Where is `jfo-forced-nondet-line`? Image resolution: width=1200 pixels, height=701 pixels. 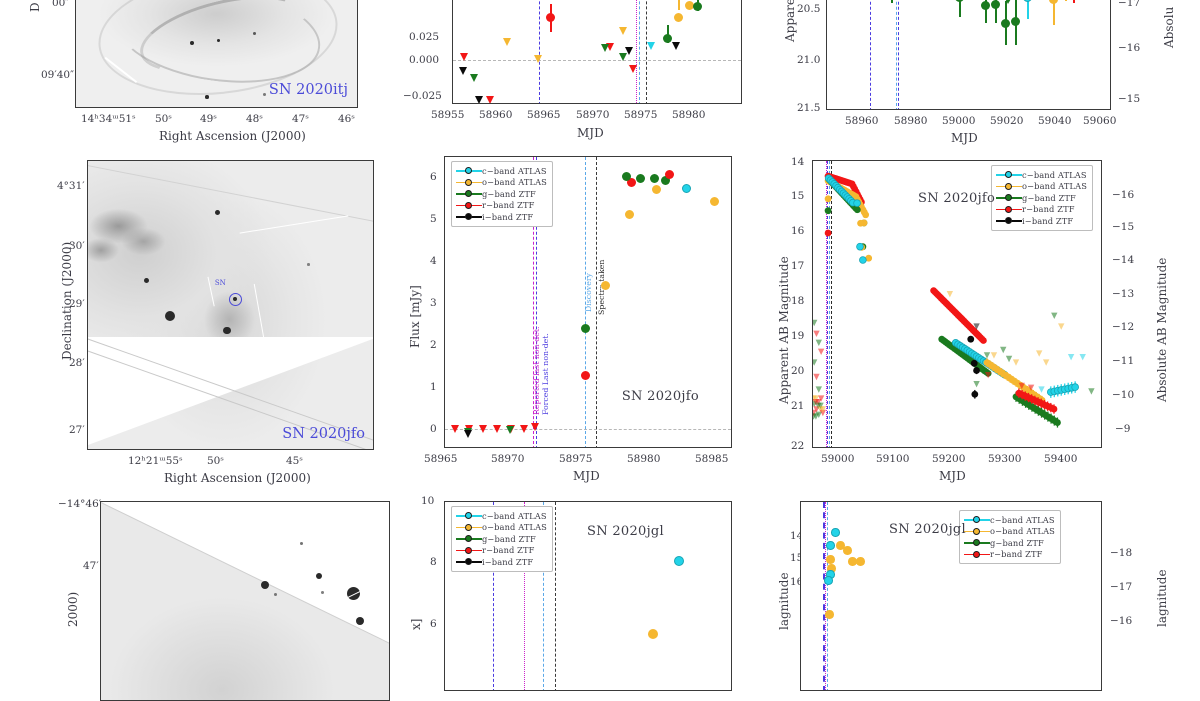 jfo-forced-nondet-line is located at coordinates (536, 302).